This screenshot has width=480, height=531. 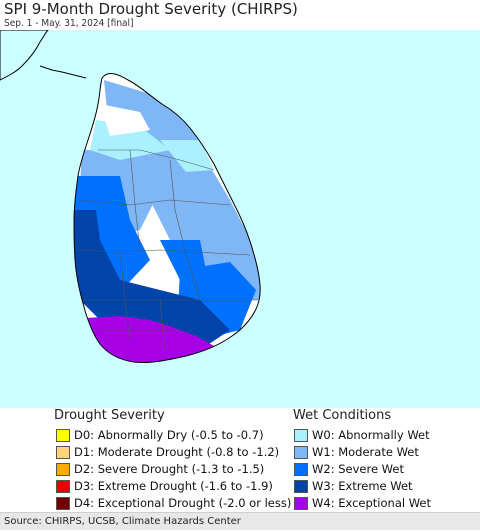 What do you see at coordinates (301, 469) in the screenshot?
I see `swatch-w2` at bounding box center [301, 469].